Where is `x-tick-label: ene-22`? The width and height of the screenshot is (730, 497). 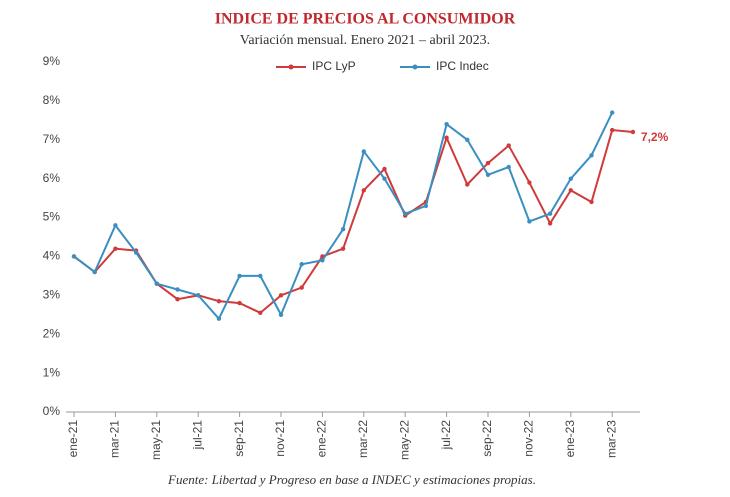 x-tick-label: ene-22 is located at coordinates (322, 439).